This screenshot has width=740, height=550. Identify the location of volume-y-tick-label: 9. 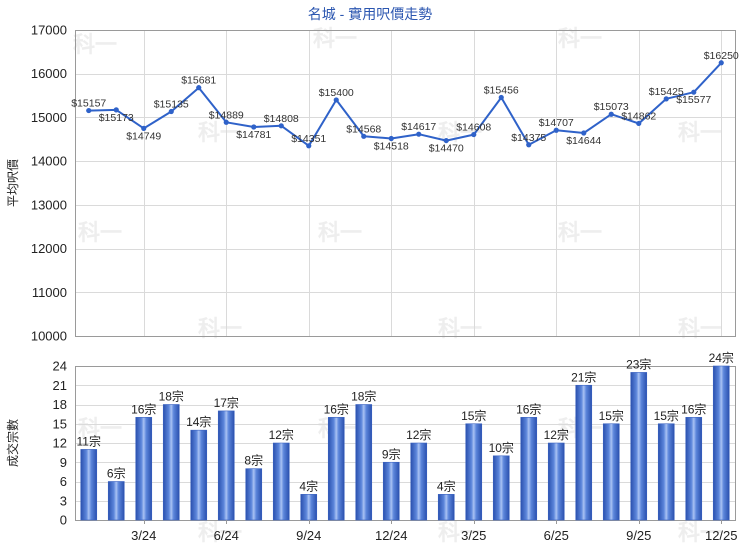
(63, 462).